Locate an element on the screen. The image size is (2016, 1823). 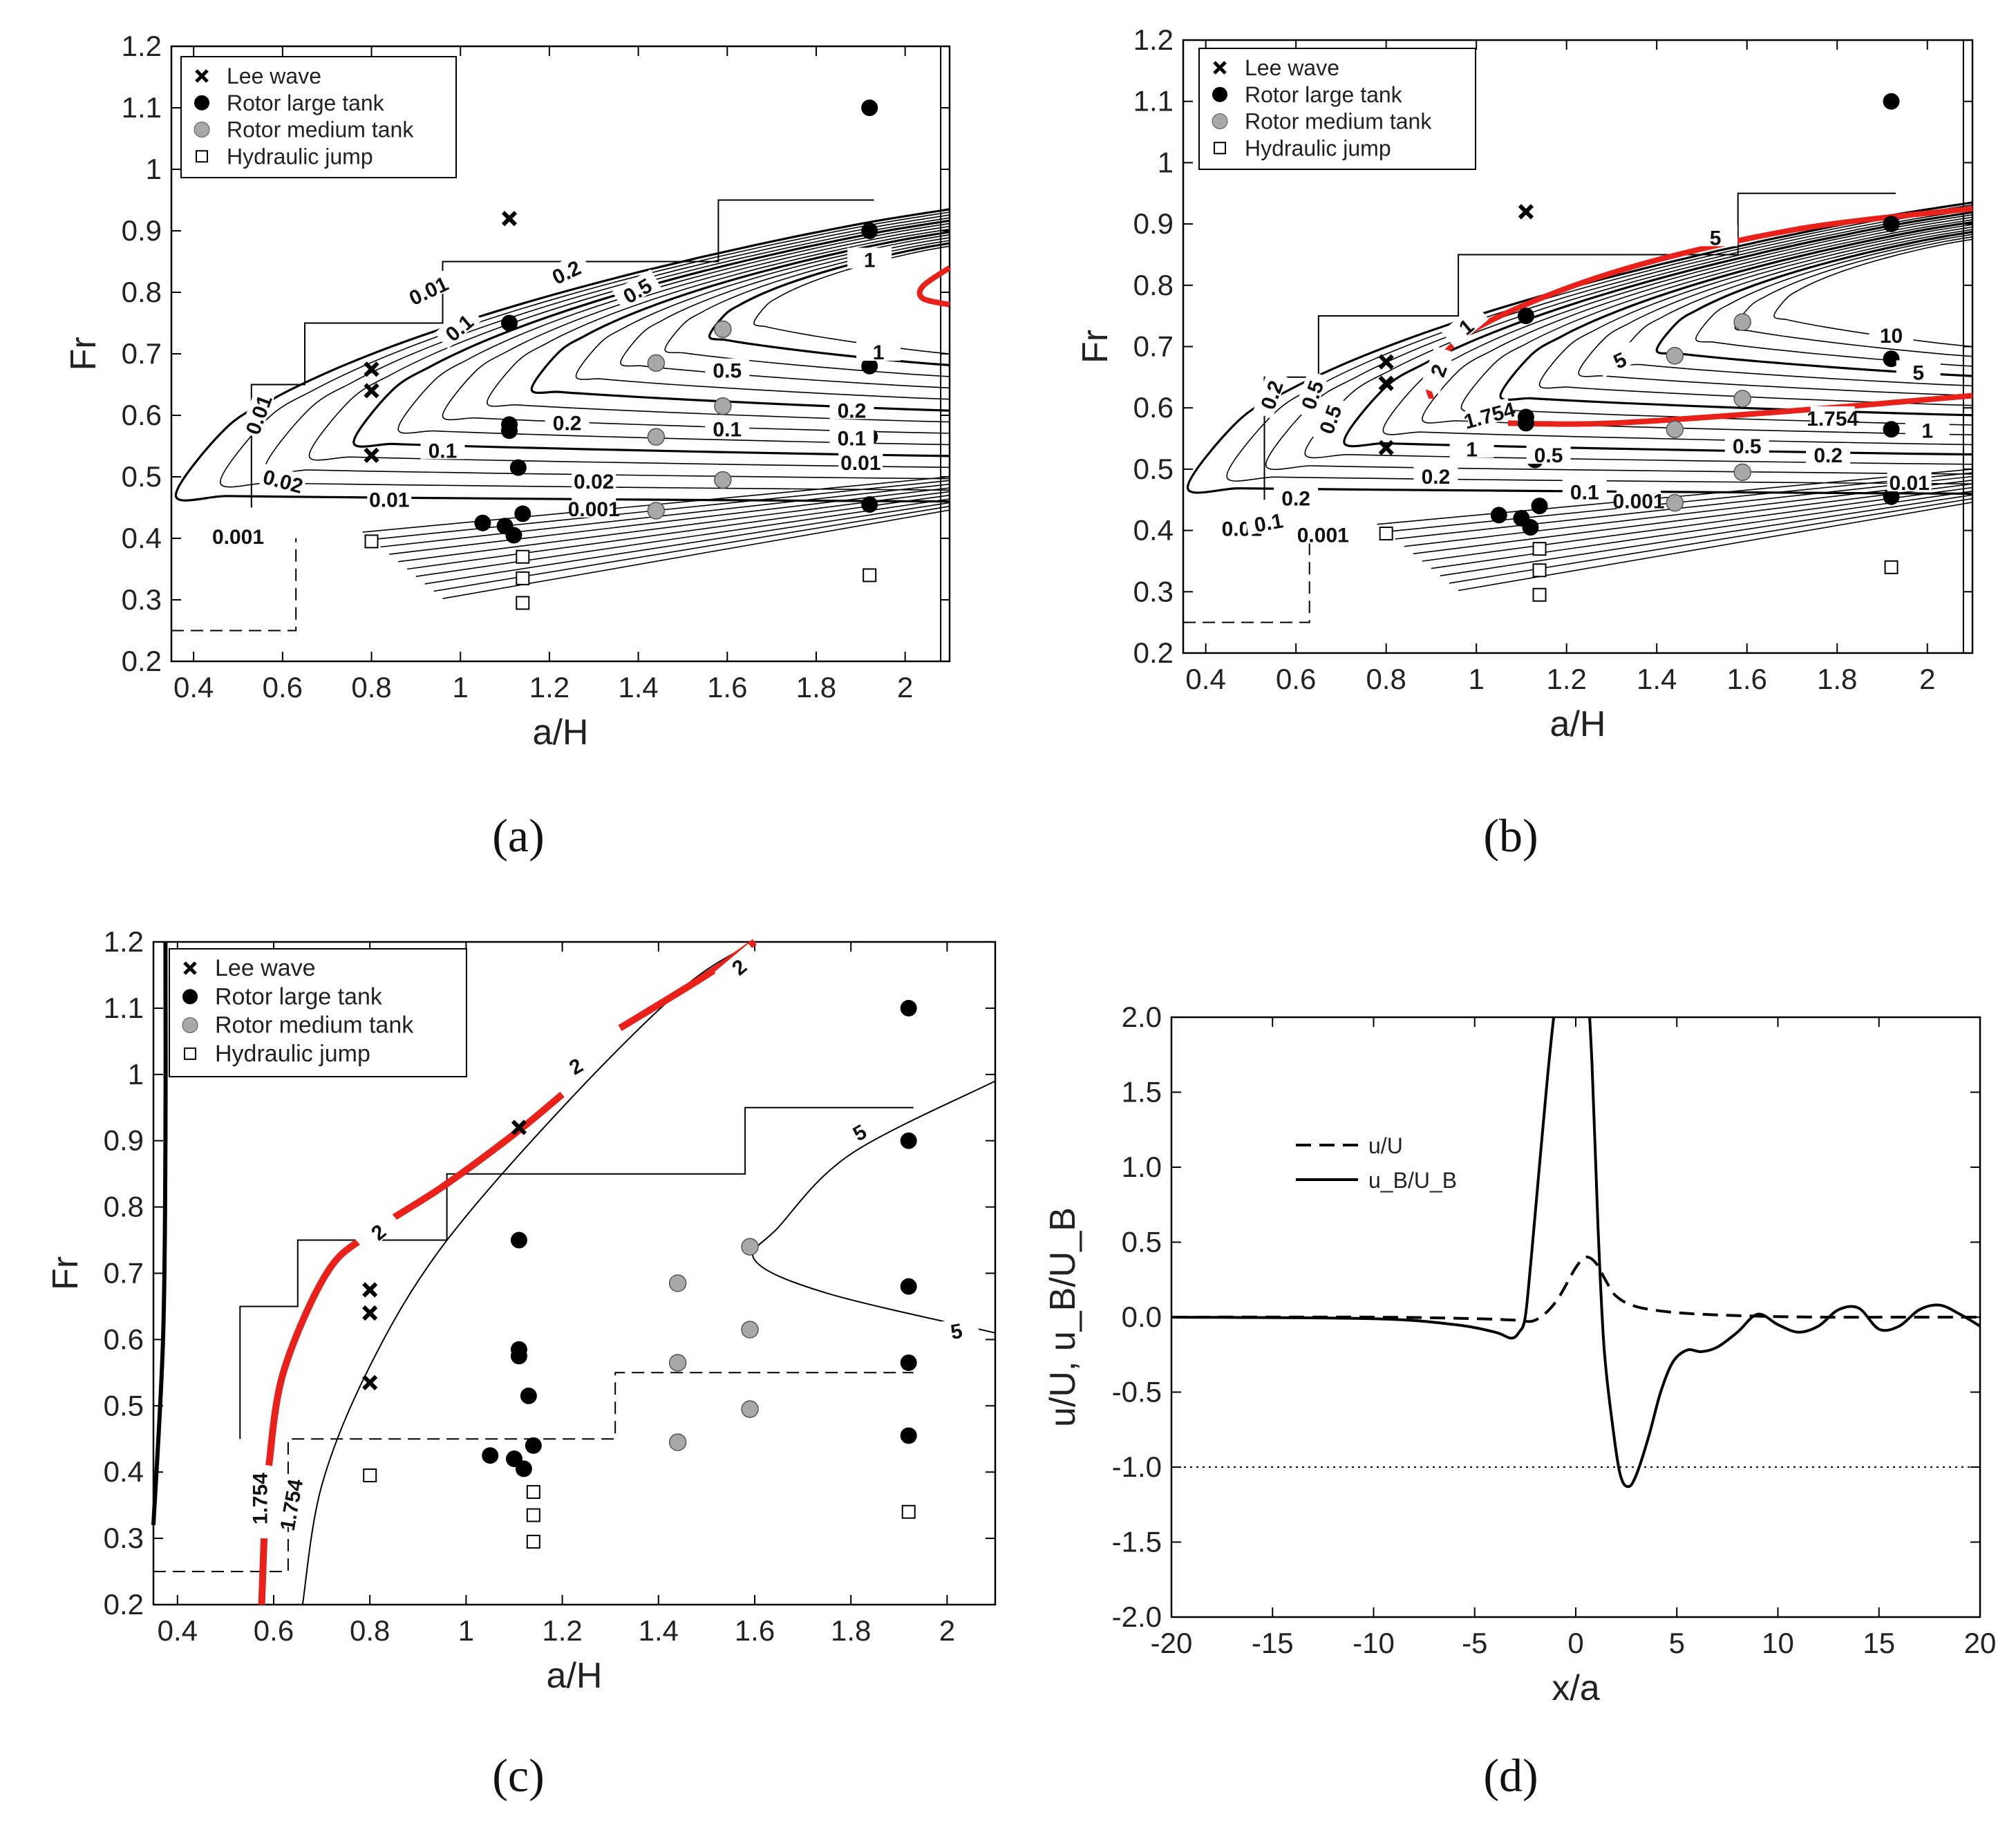
contour-label: 5 is located at coordinates (957, 1332).